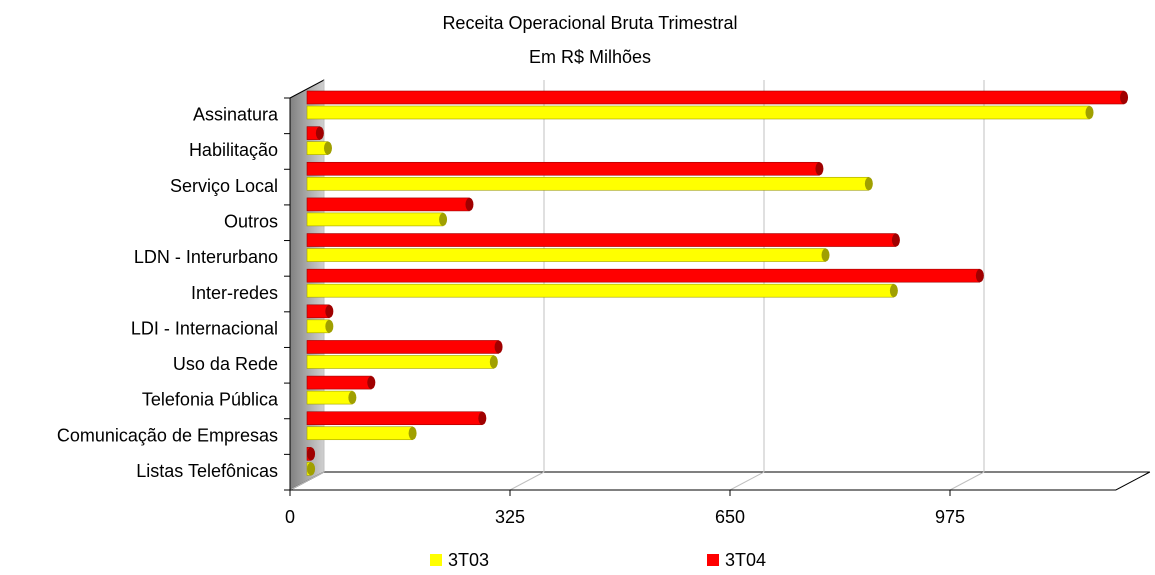  I want to click on y-tick-label: Assinatura, so click(236, 115).